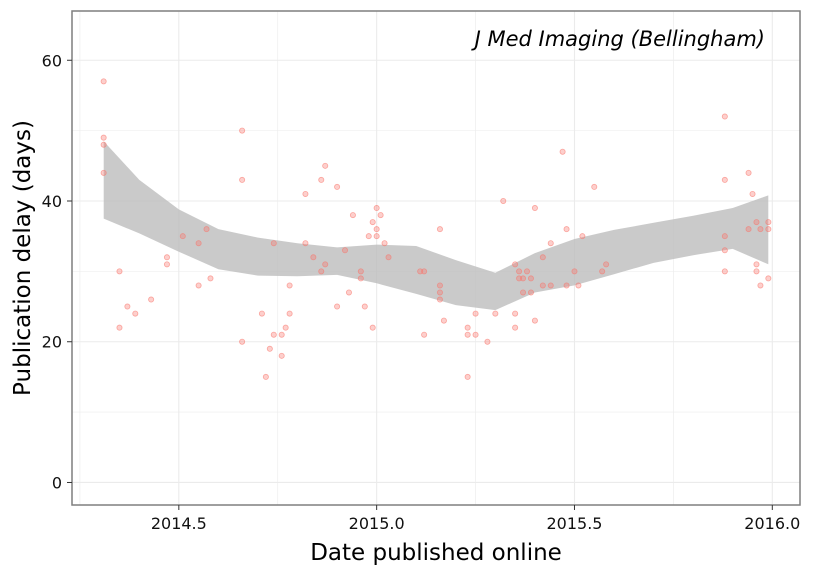 The image size is (825, 570). I want to click on chart-title: J Med Imaging (Bellingham), so click(618, 39).